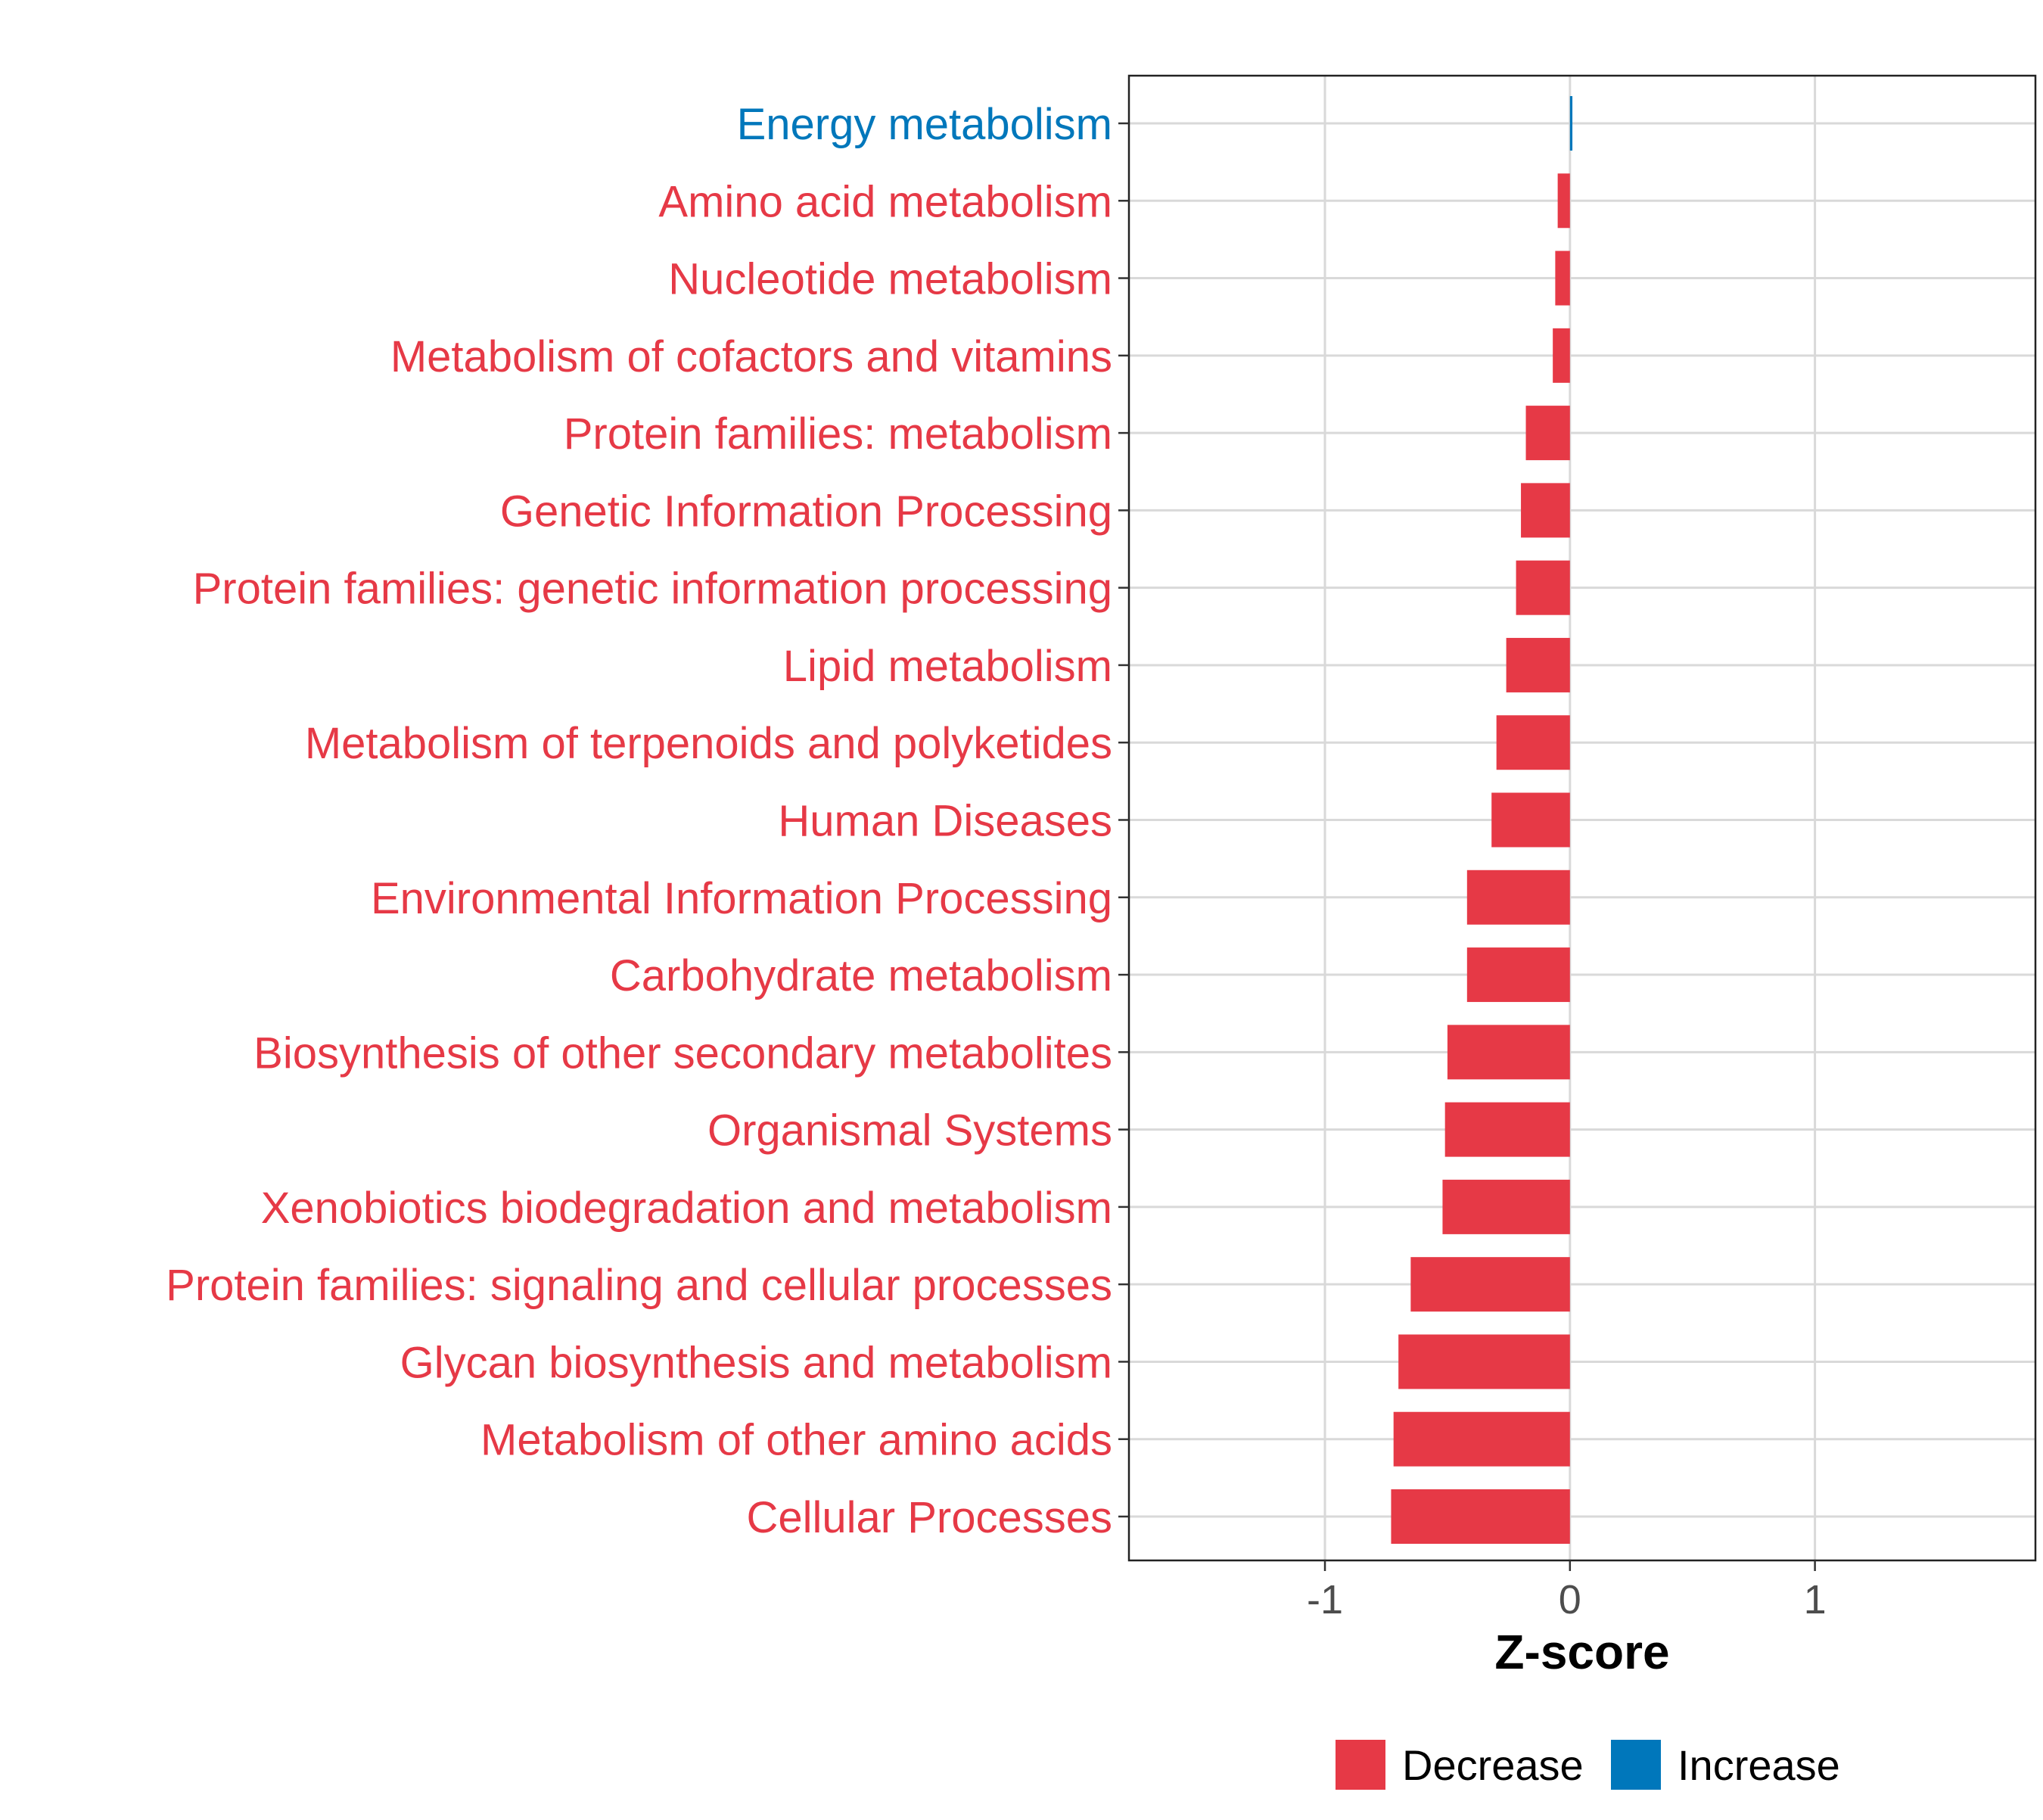 This screenshot has height=1820, width=2043. I want to click on legend: Decrease Increase, so click(1588, 1765).